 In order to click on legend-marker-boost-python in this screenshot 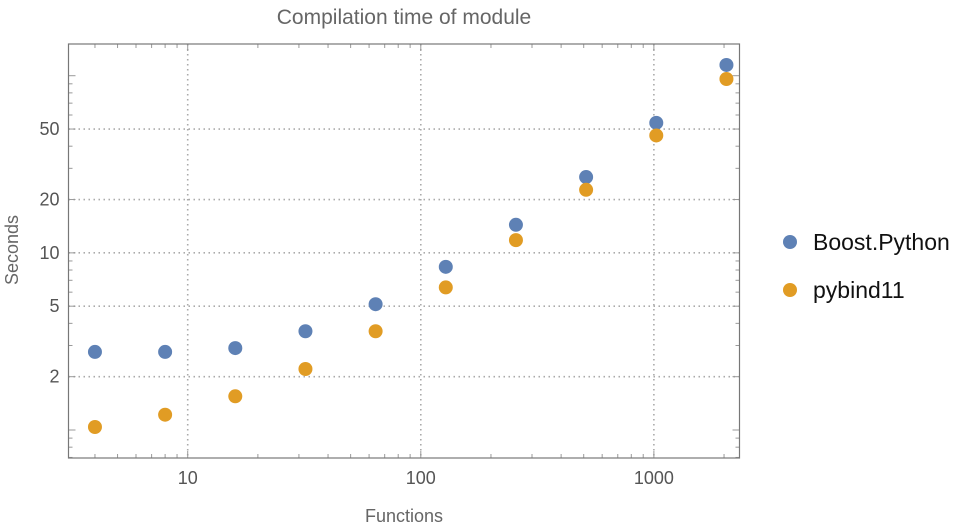, I will do `click(790, 242)`.